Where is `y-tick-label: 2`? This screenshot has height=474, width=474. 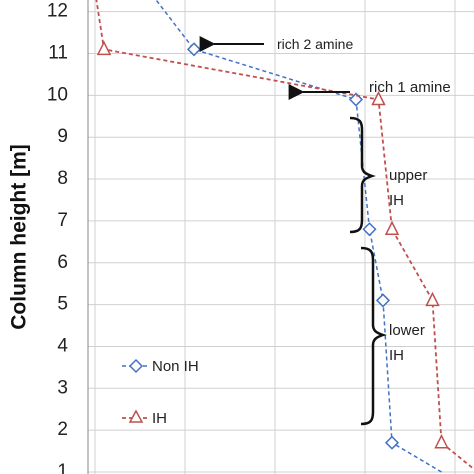
y-tick-label: 2 is located at coordinates (62, 429).